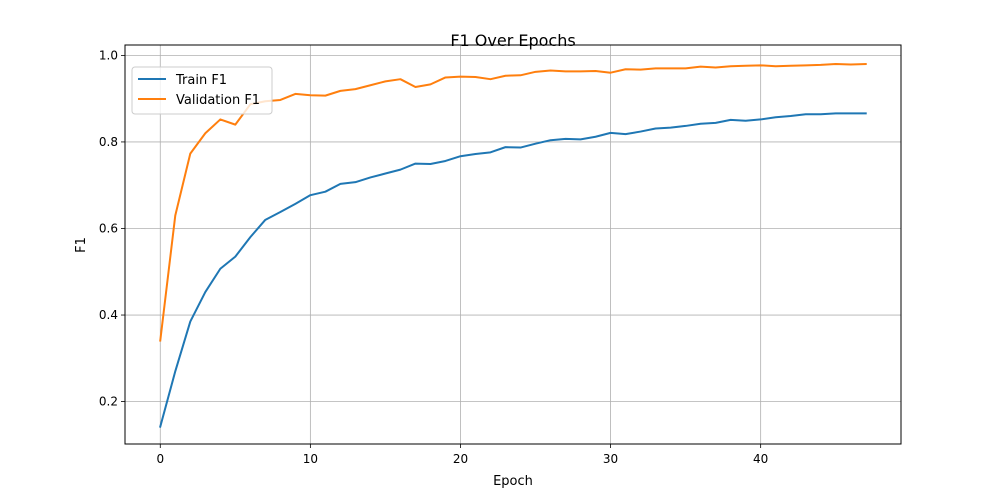 The height and width of the screenshot is (500, 1000). What do you see at coordinates (160, 459) in the screenshot?
I see `x-tick-label: 0` at bounding box center [160, 459].